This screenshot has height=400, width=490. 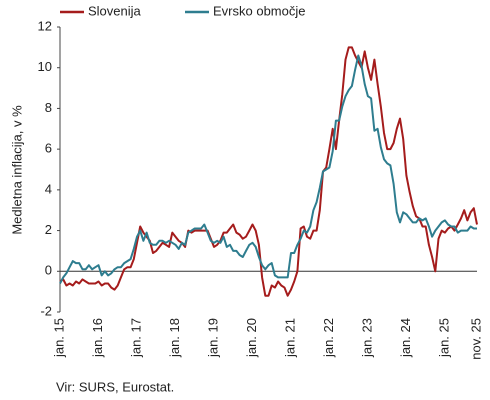 I want to click on y-tick-label: 4, so click(x=48, y=188).